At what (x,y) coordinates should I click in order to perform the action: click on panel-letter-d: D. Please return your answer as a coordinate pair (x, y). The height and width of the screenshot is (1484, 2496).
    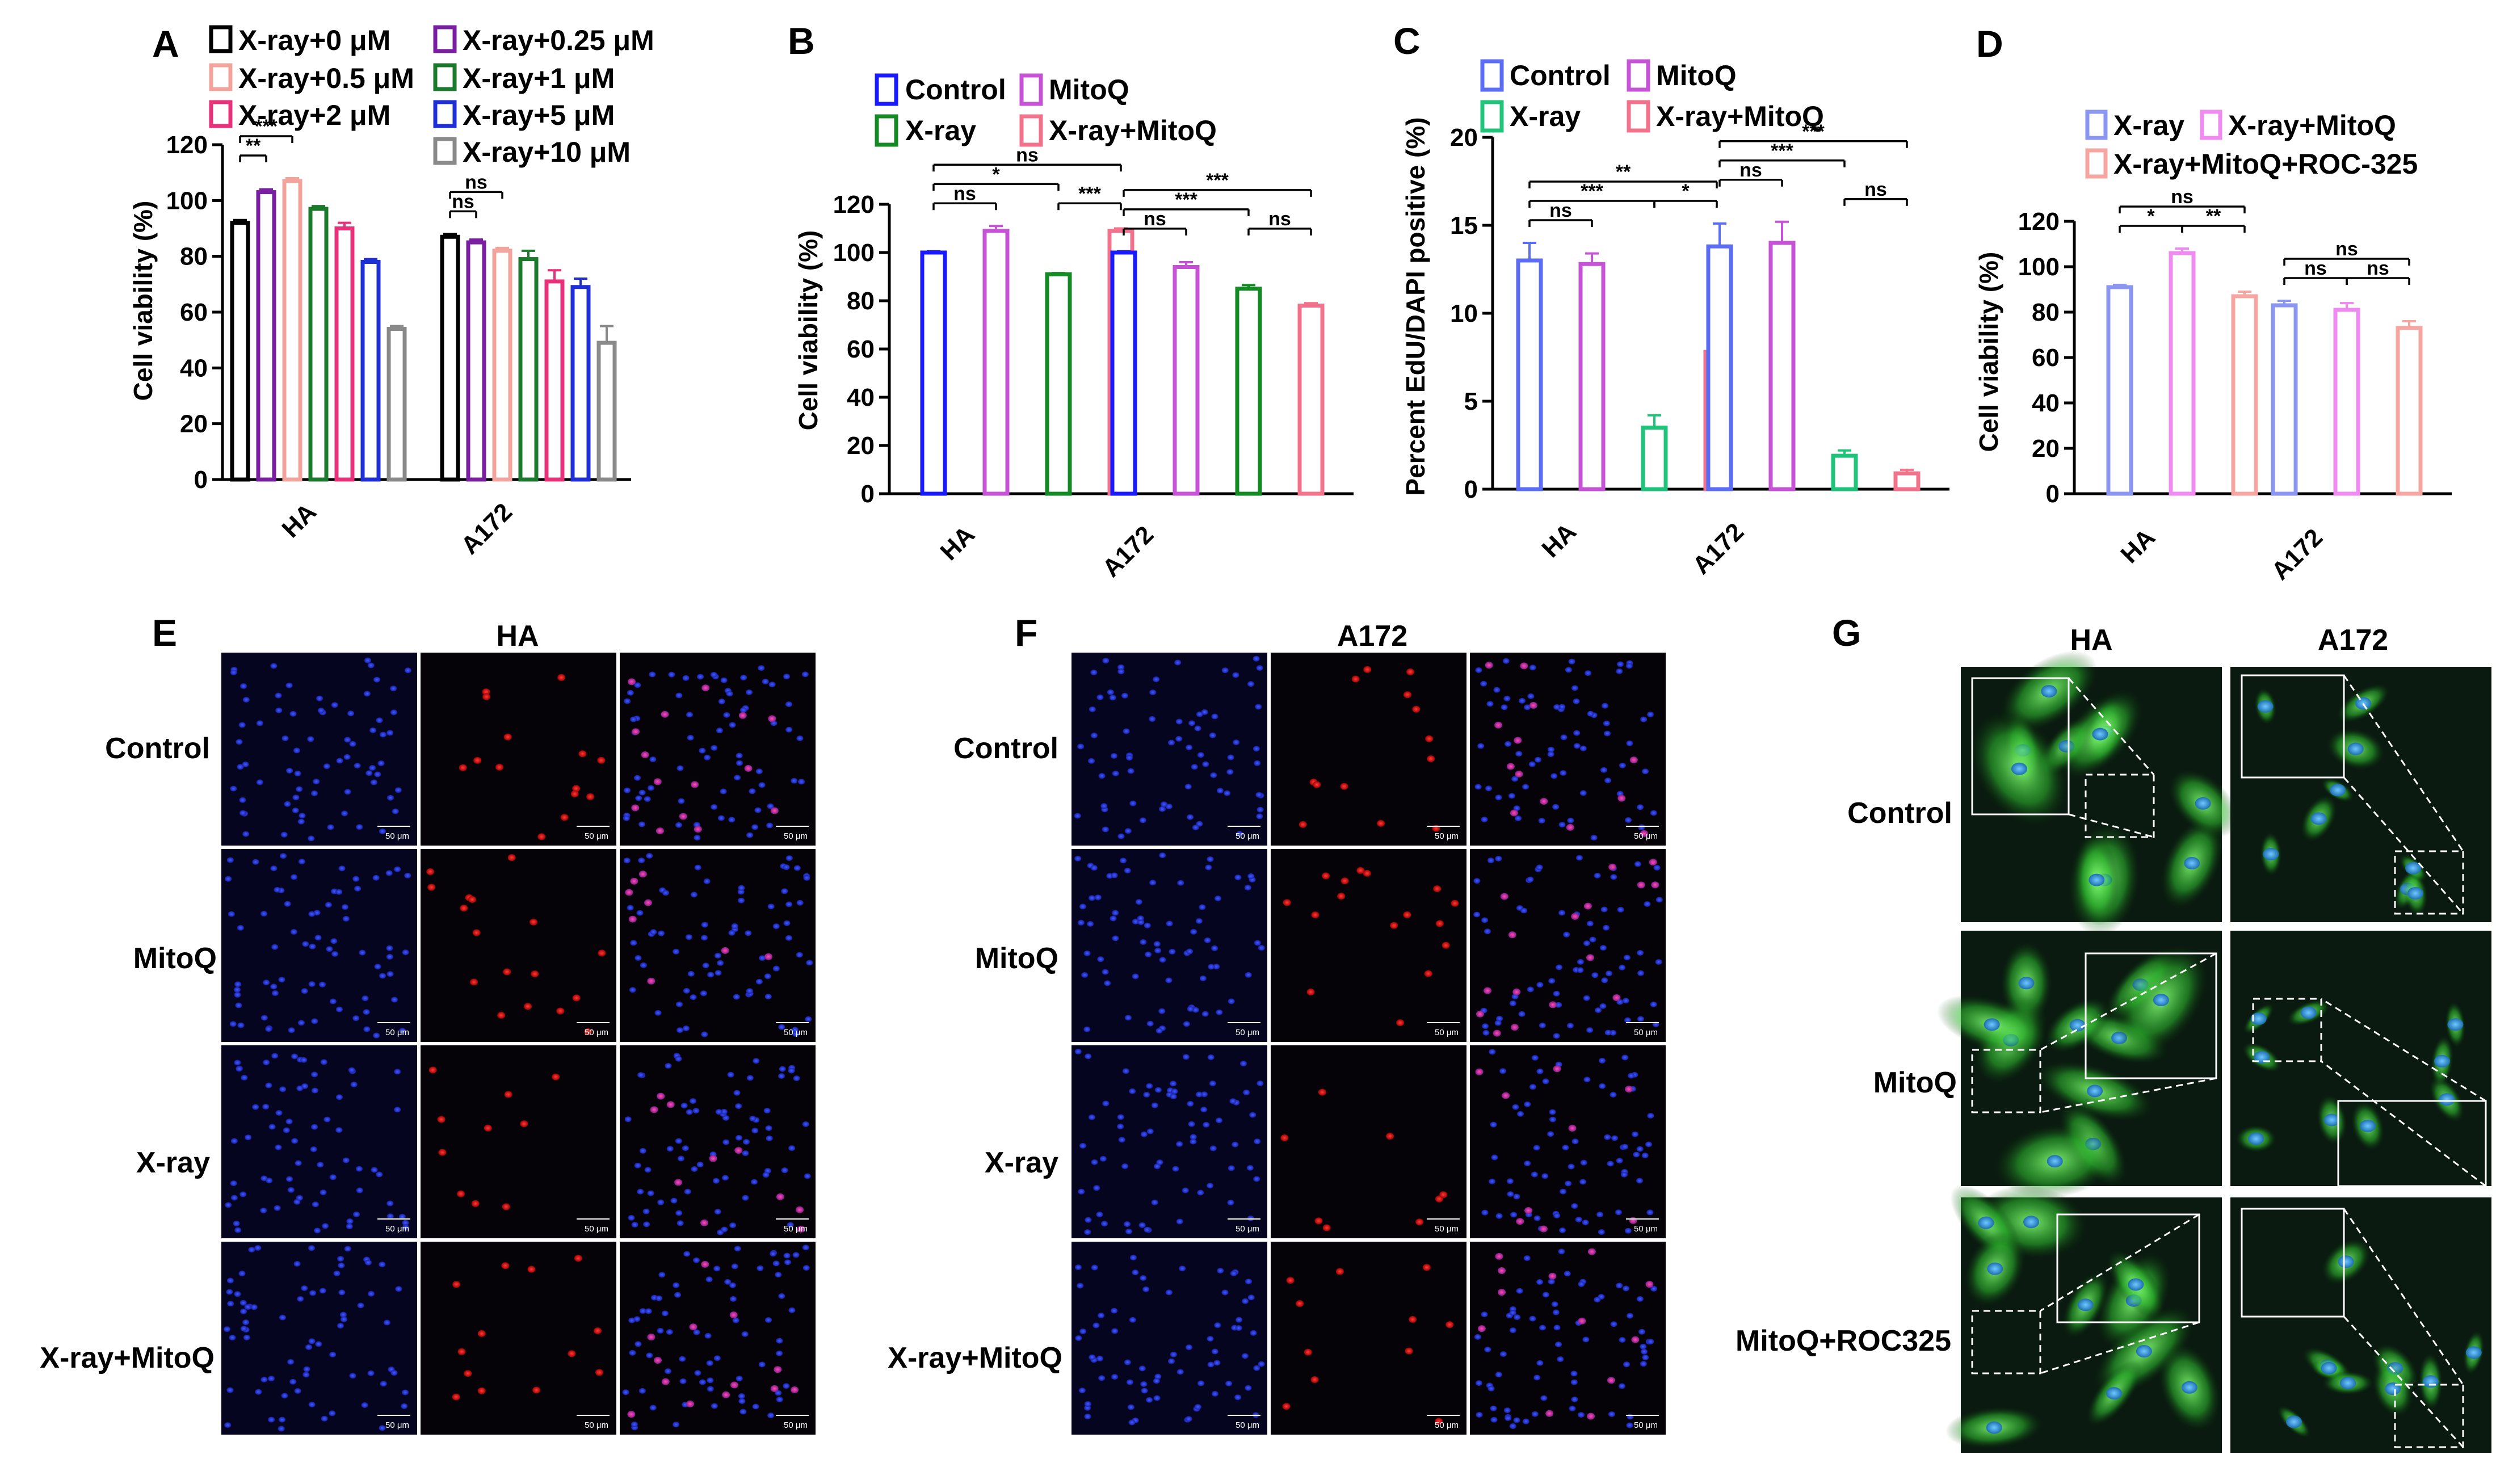
    Looking at the image, I should click on (1990, 44).